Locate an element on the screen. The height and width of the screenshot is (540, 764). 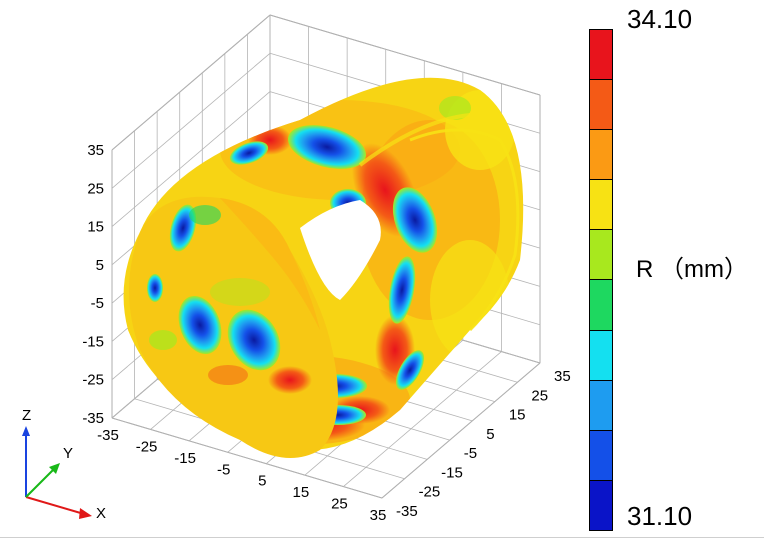
triad-x-axis is located at coordinates (55, 505).